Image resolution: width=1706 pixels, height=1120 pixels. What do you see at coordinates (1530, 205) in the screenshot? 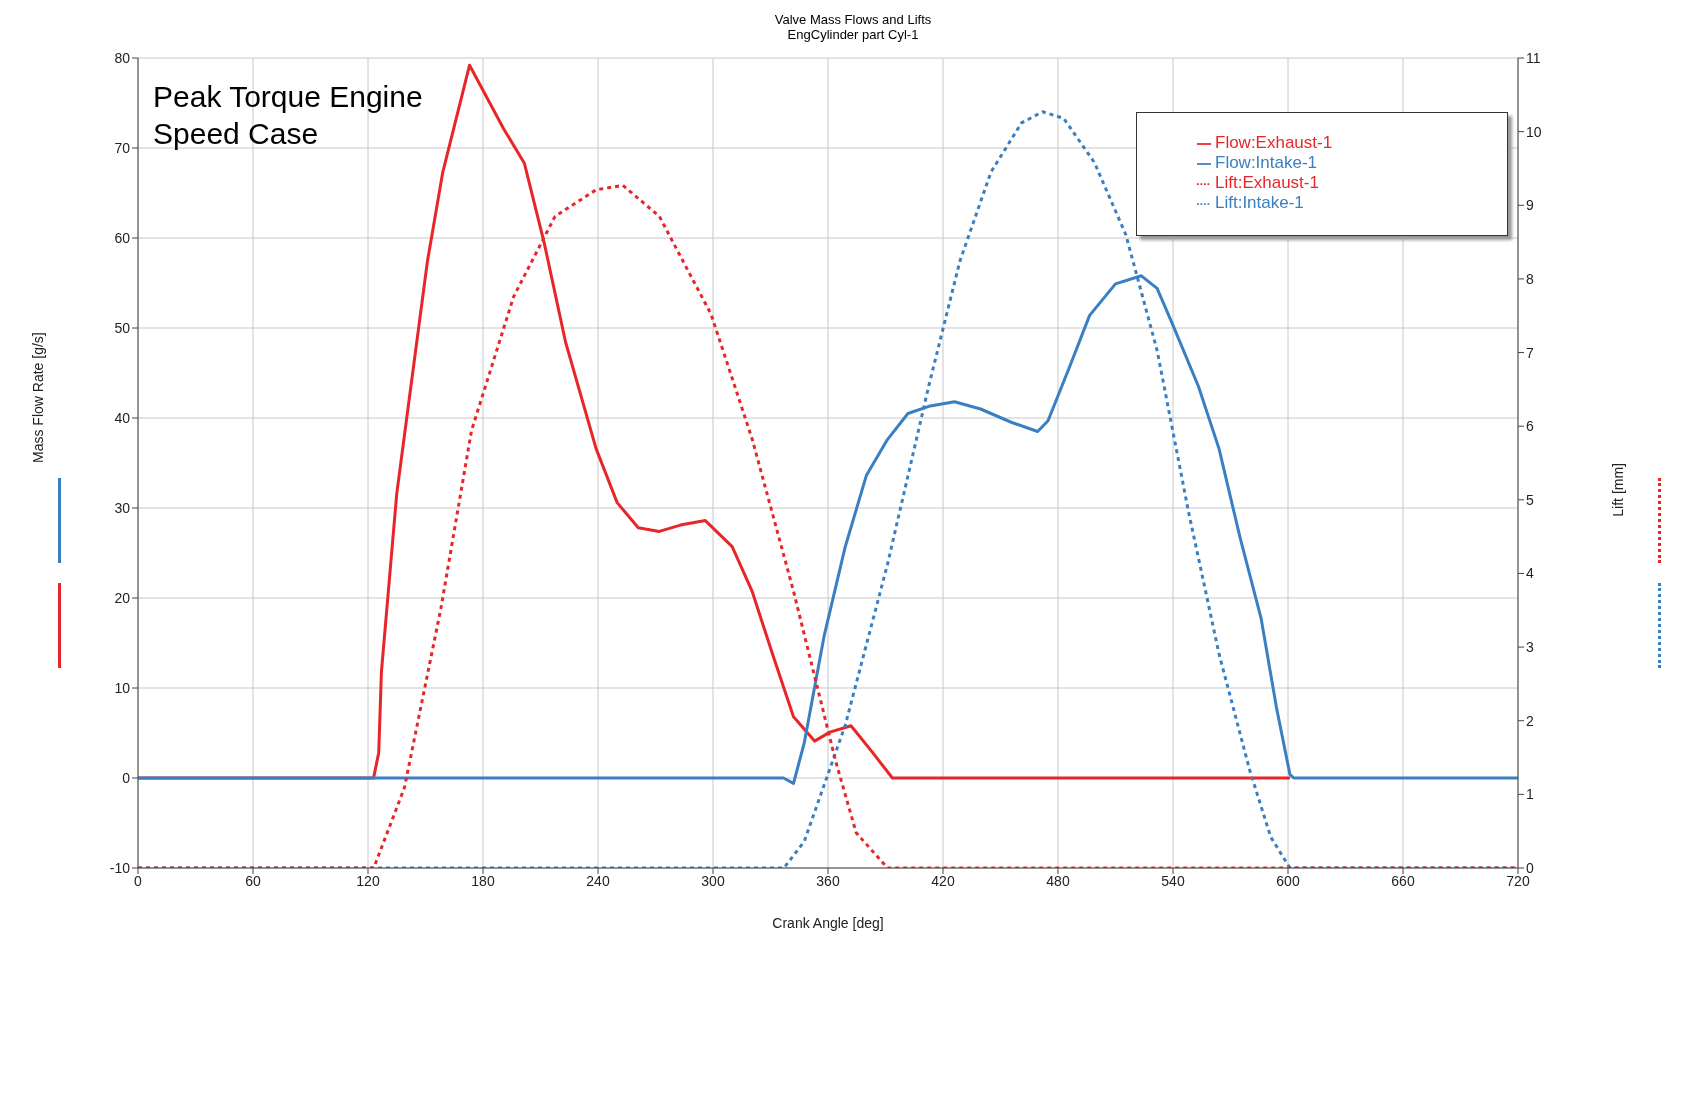
I see `y2-tick-label: 9` at bounding box center [1530, 205].